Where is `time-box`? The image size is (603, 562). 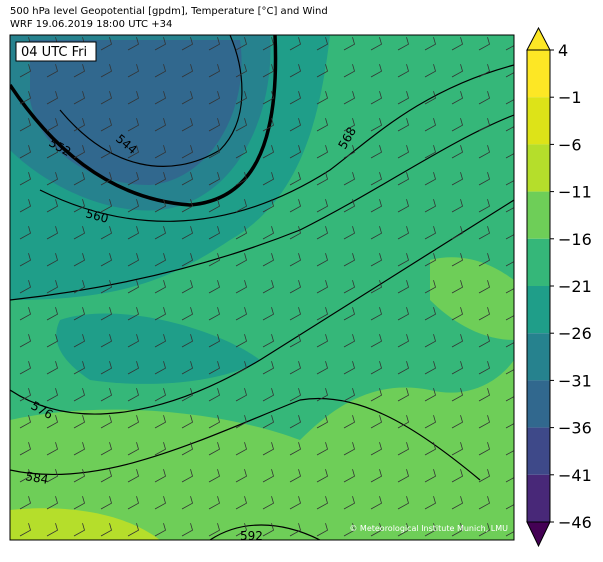
time-box is located at coordinates (56, 51).